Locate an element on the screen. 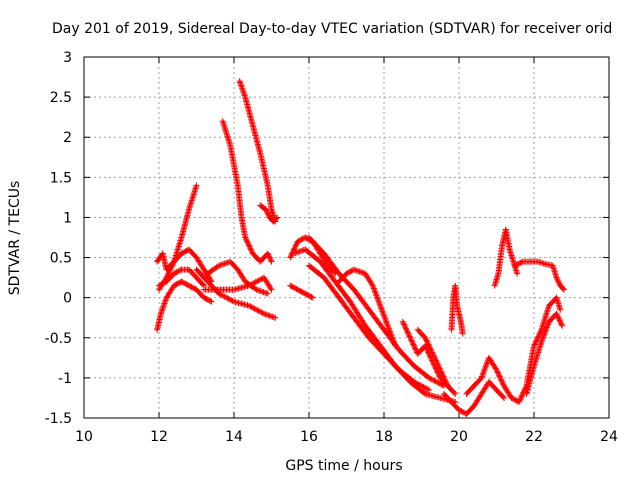 Image resolution: width=640 pixels, height=480 pixels. series-late-flat is located at coordinates (539, 275).